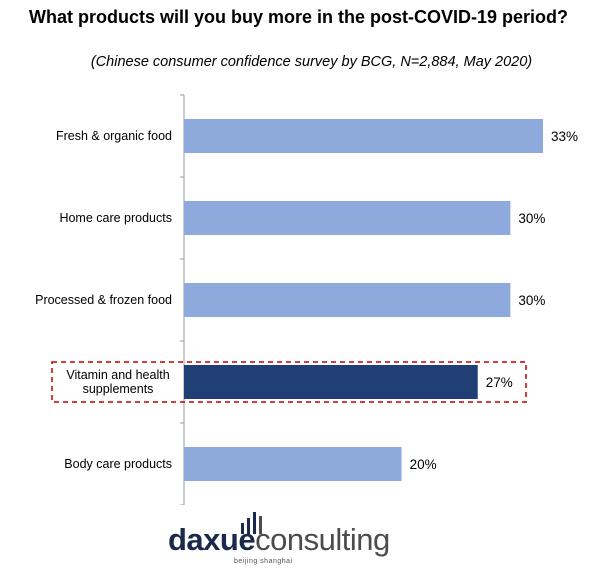 The height and width of the screenshot is (572, 597). I want to click on category-label: Vitamin and health, so click(117, 375).